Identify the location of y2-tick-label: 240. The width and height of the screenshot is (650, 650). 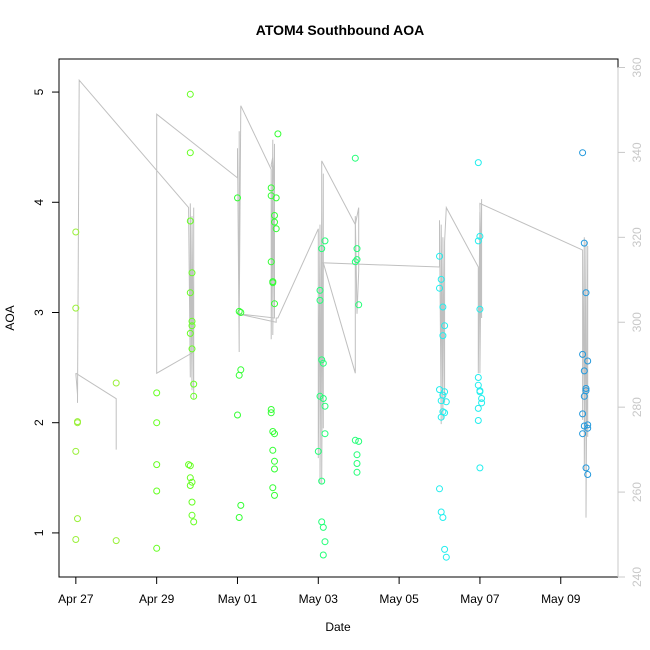
(637, 577).